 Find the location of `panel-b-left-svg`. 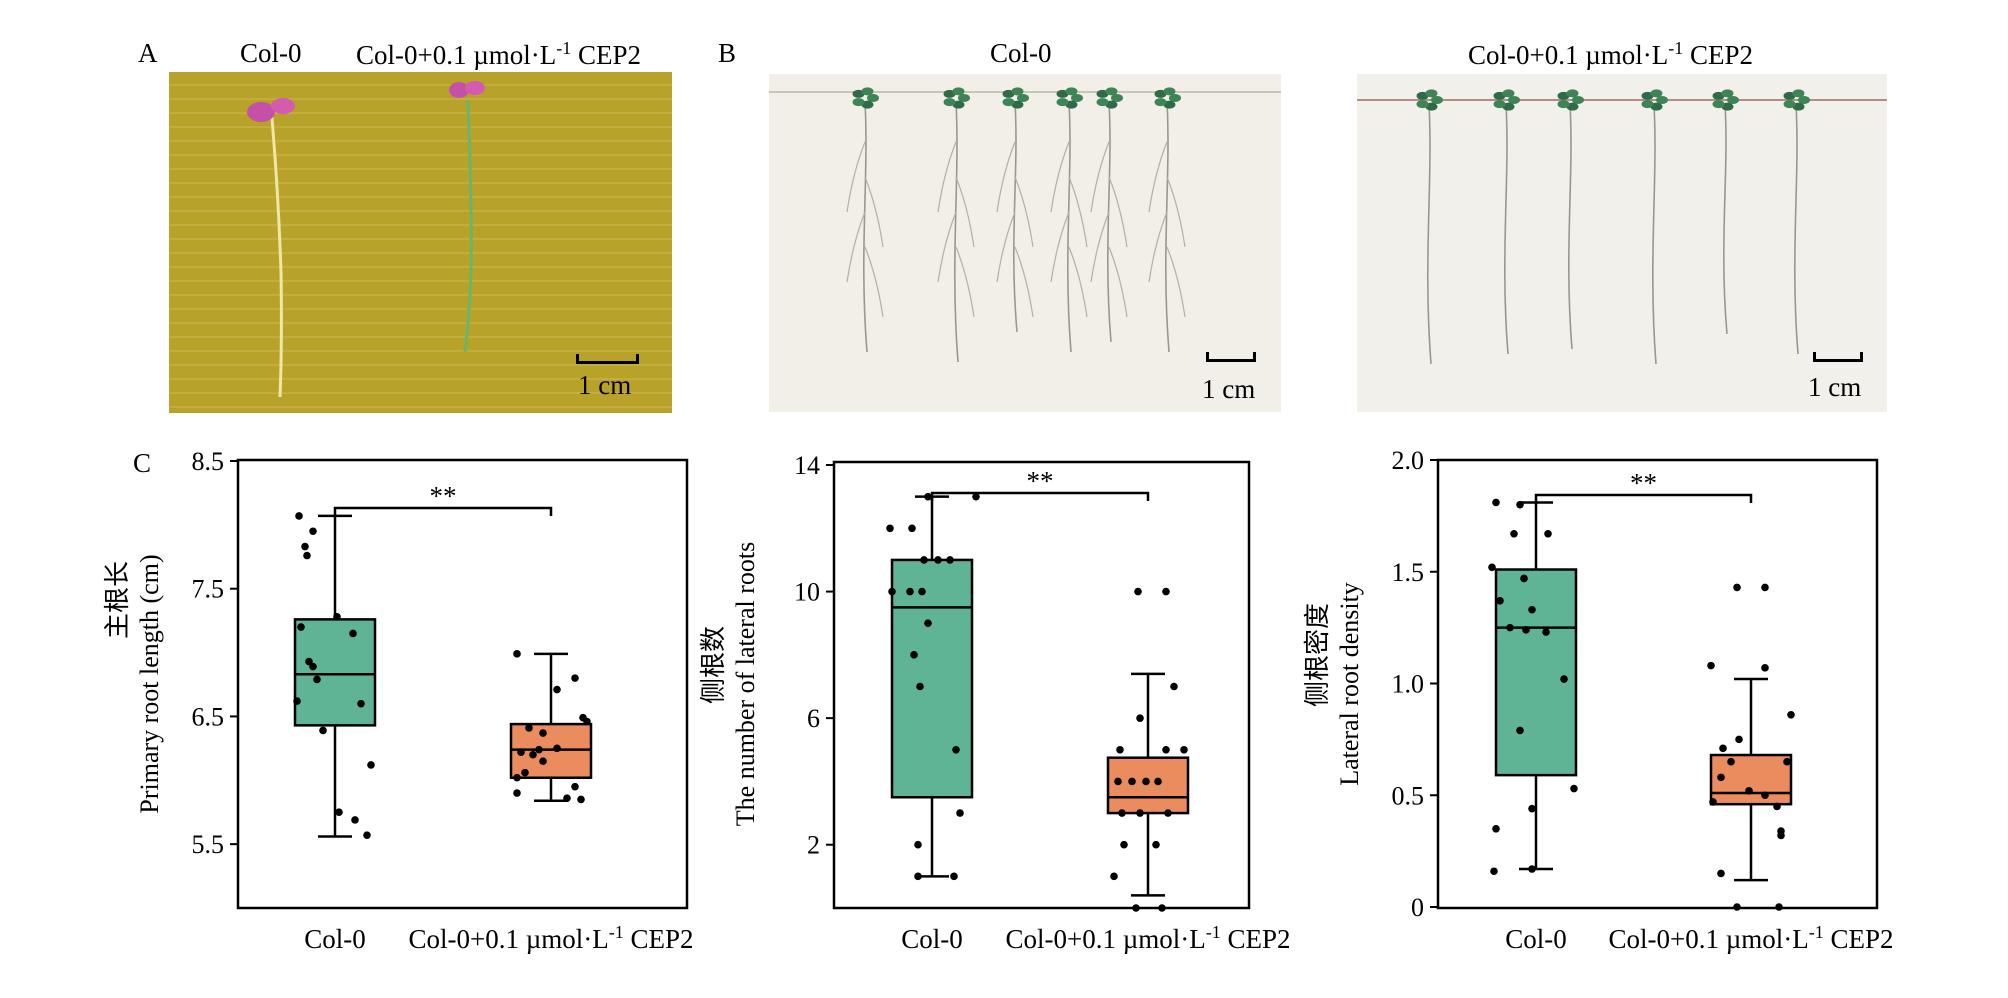

panel-b-left-svg is located at coordinates (1025, 243).